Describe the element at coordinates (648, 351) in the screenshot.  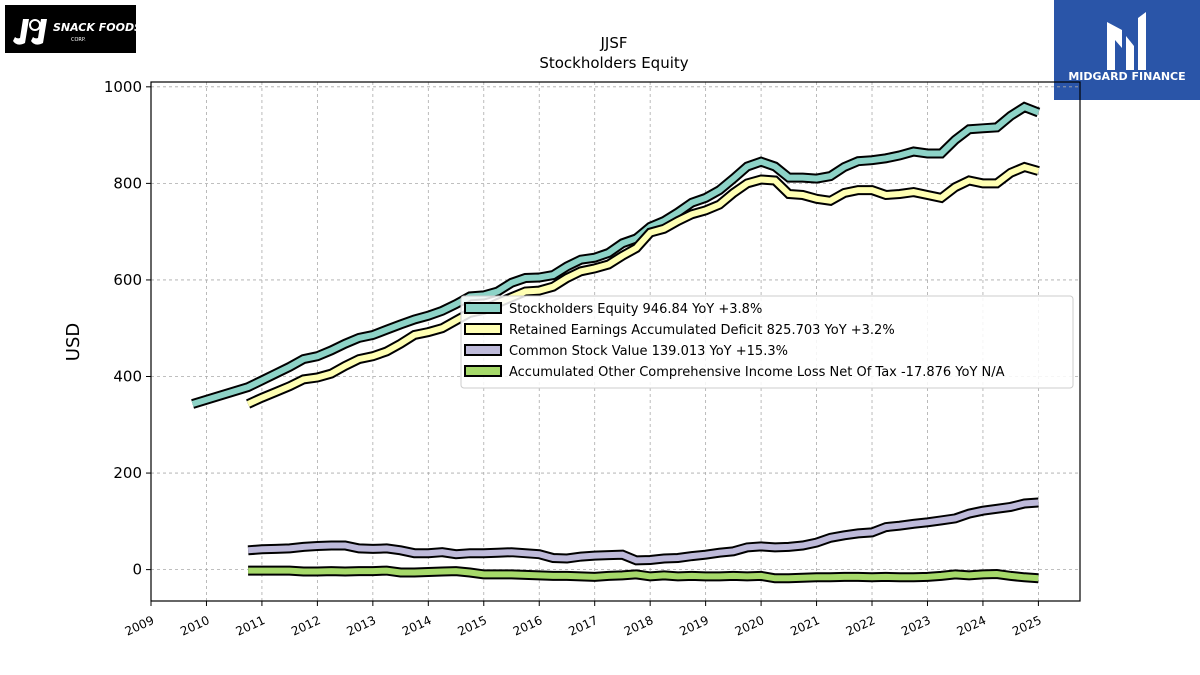
I see `legend-label: Common Stock Value 139.013 YoY +15.3%` at that location.